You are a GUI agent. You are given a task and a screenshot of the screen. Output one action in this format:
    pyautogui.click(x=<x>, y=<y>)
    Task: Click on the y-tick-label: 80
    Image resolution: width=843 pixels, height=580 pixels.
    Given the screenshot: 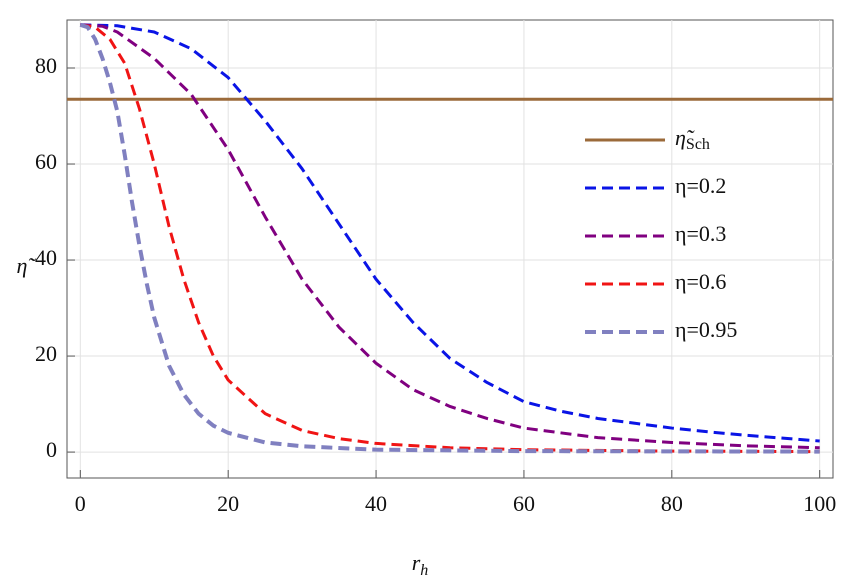 What is the action you would take?
    pyautogui.click(x=46, y=65)
    